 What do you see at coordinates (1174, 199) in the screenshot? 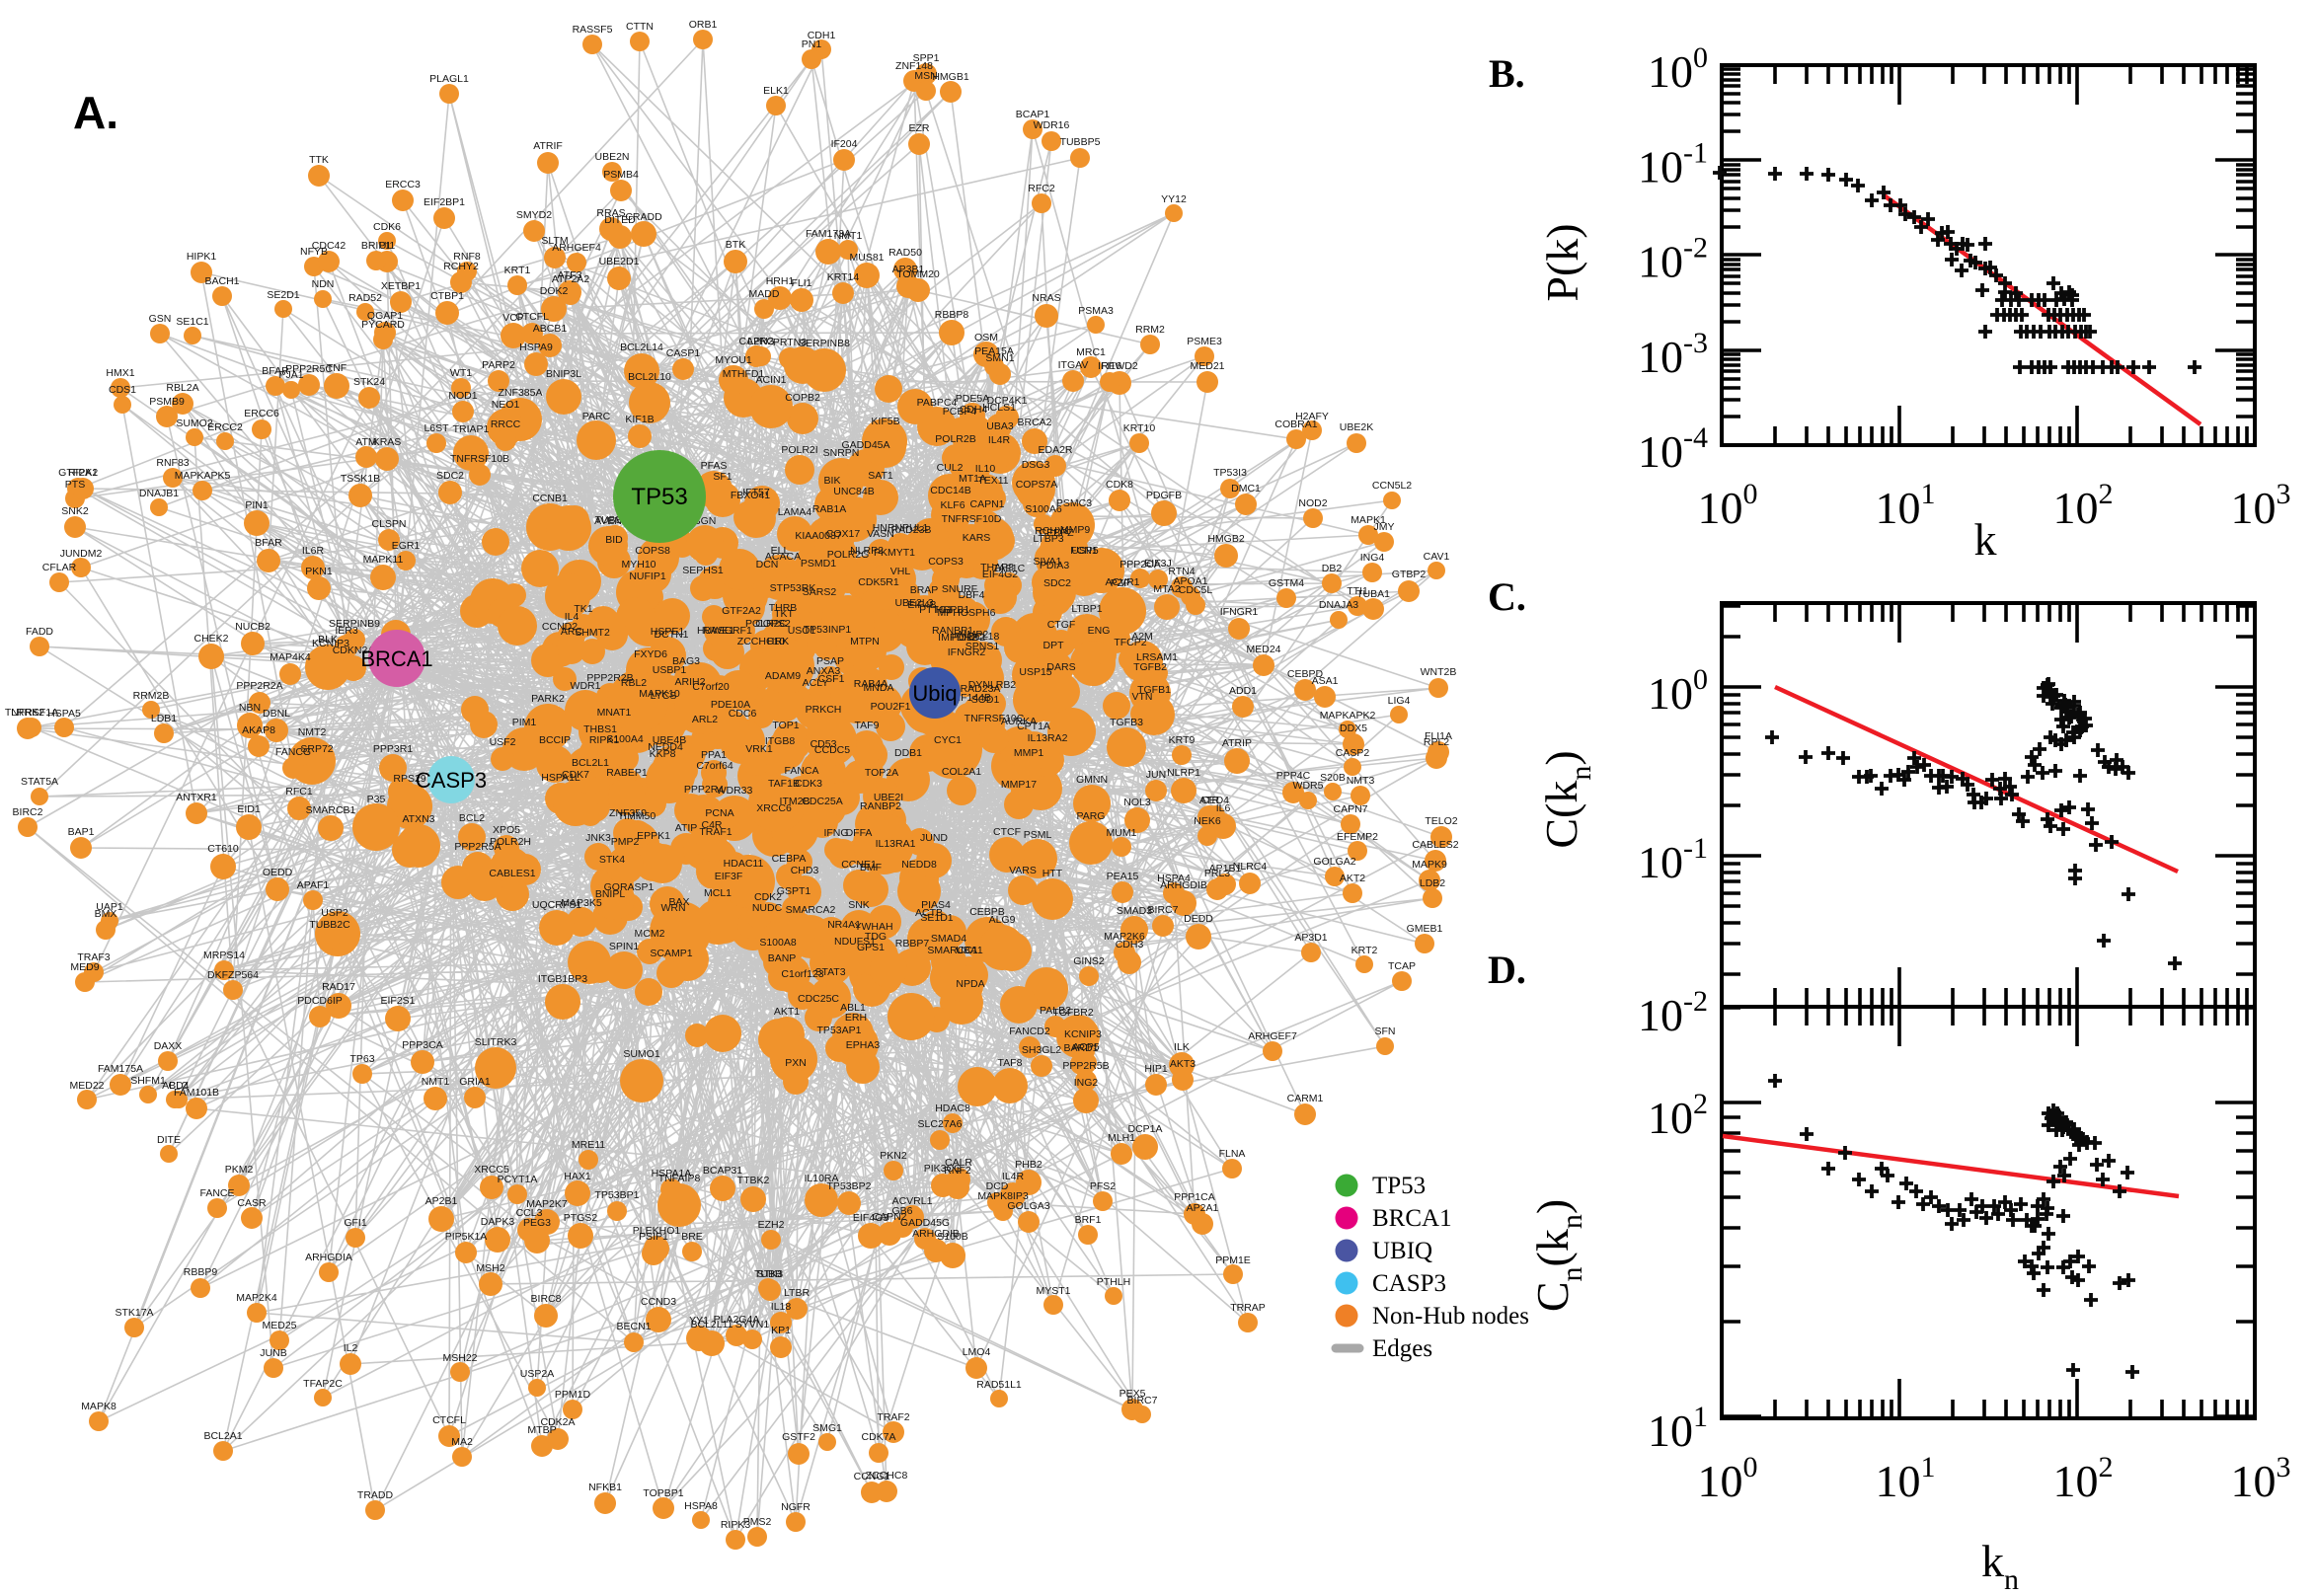
I see `svg-text: YY12` at bounding box center [1174, 199].